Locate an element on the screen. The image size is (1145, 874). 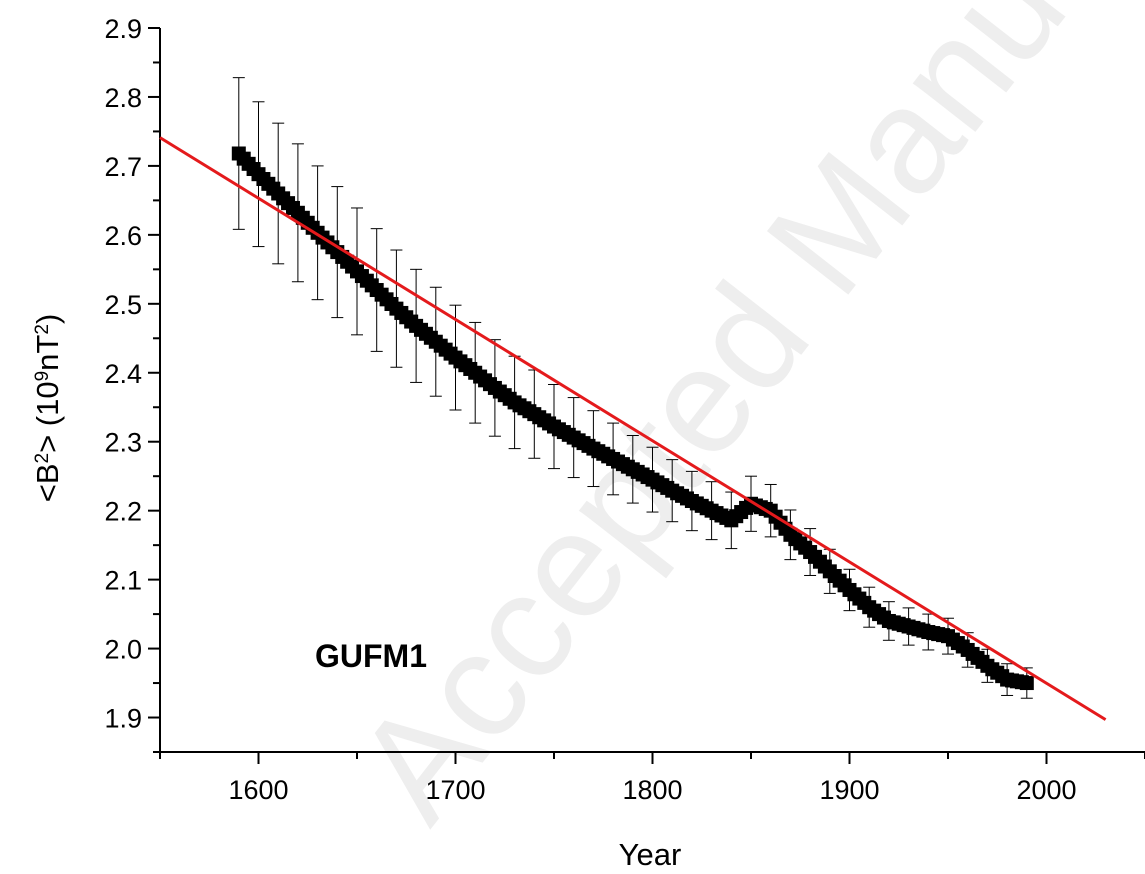
x-tick-label: 1600 is located at coordinates (258, 790).